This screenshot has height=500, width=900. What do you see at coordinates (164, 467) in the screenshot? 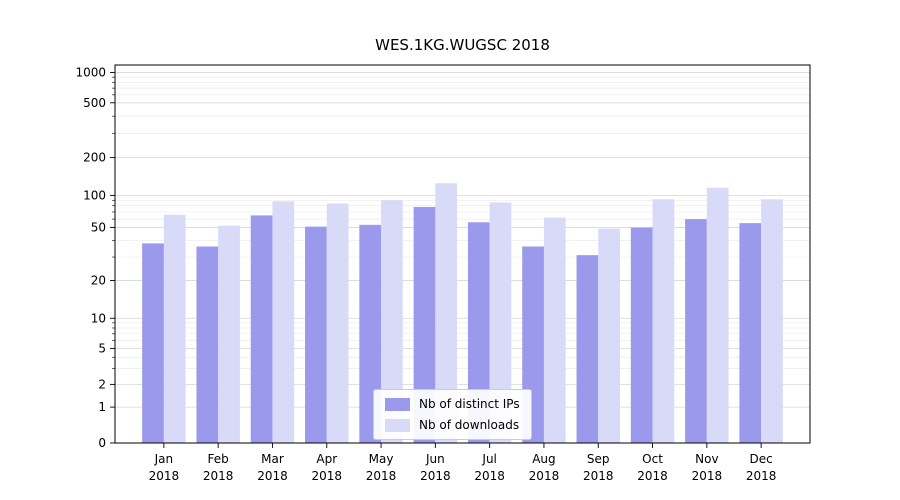
I see `x-tick-label: Jan 2018` at bounding box center [164, 467].